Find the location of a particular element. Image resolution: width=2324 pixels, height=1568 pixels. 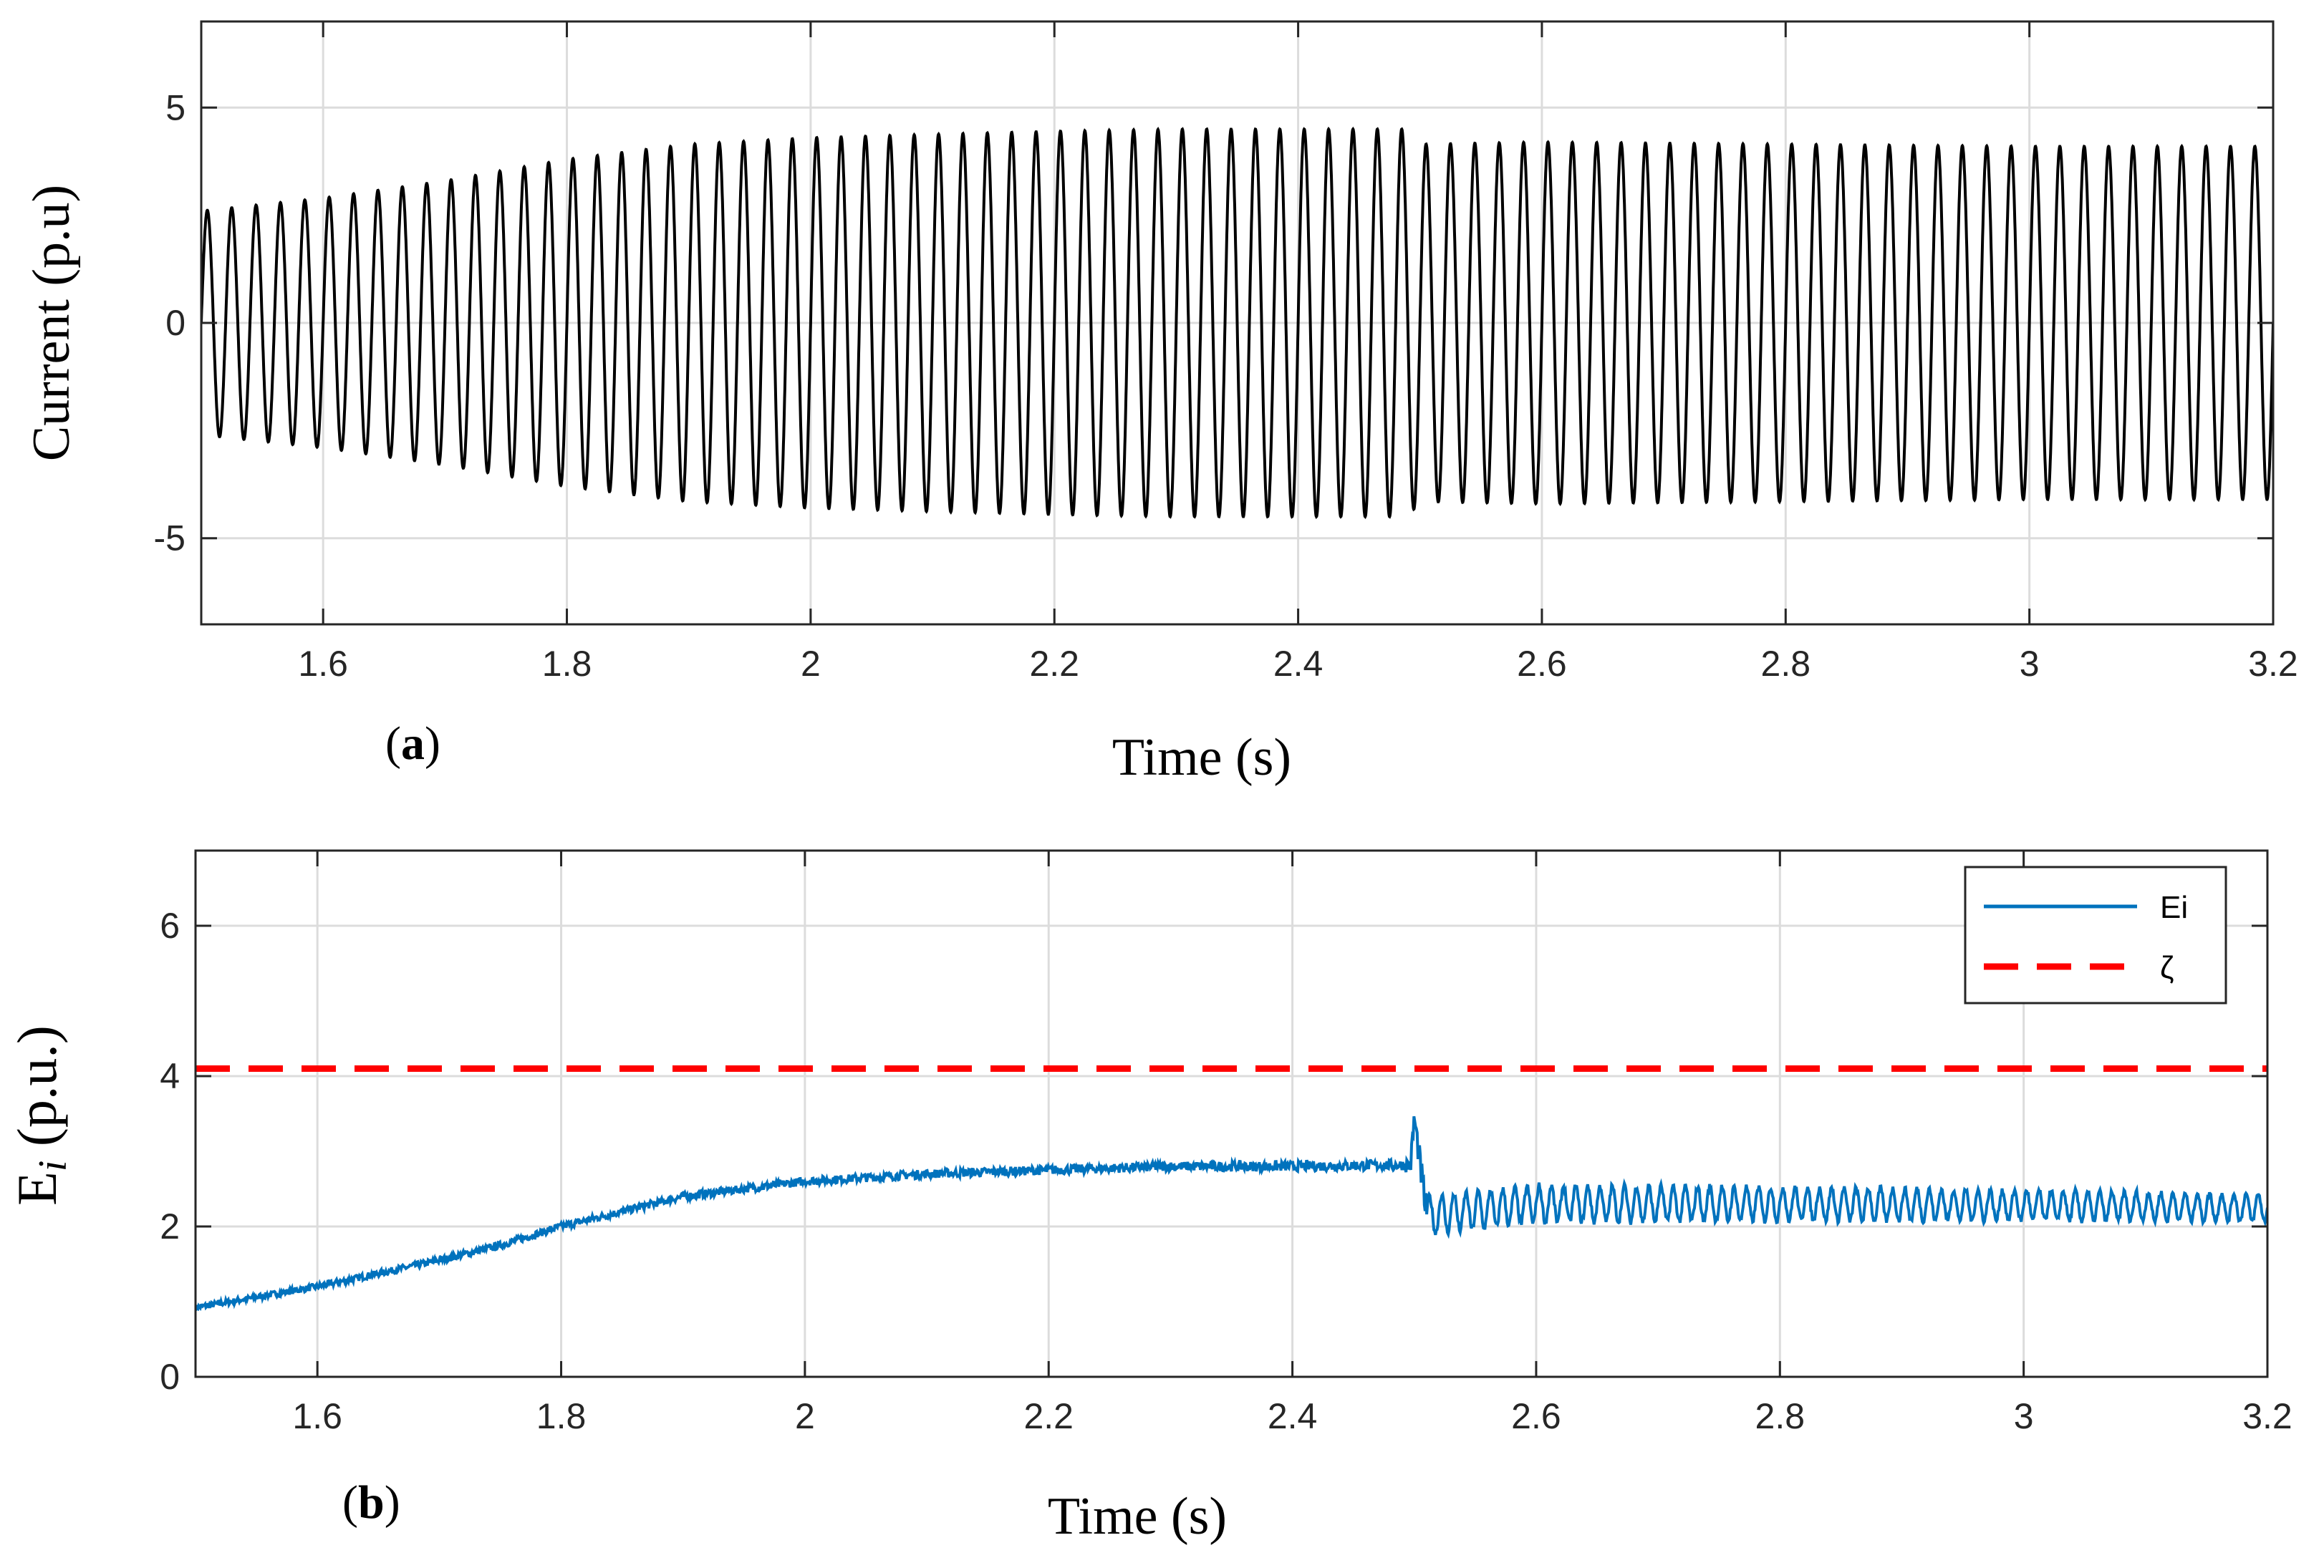

y-tick-label-a-0: -5 is located at coordinates (170, 538).